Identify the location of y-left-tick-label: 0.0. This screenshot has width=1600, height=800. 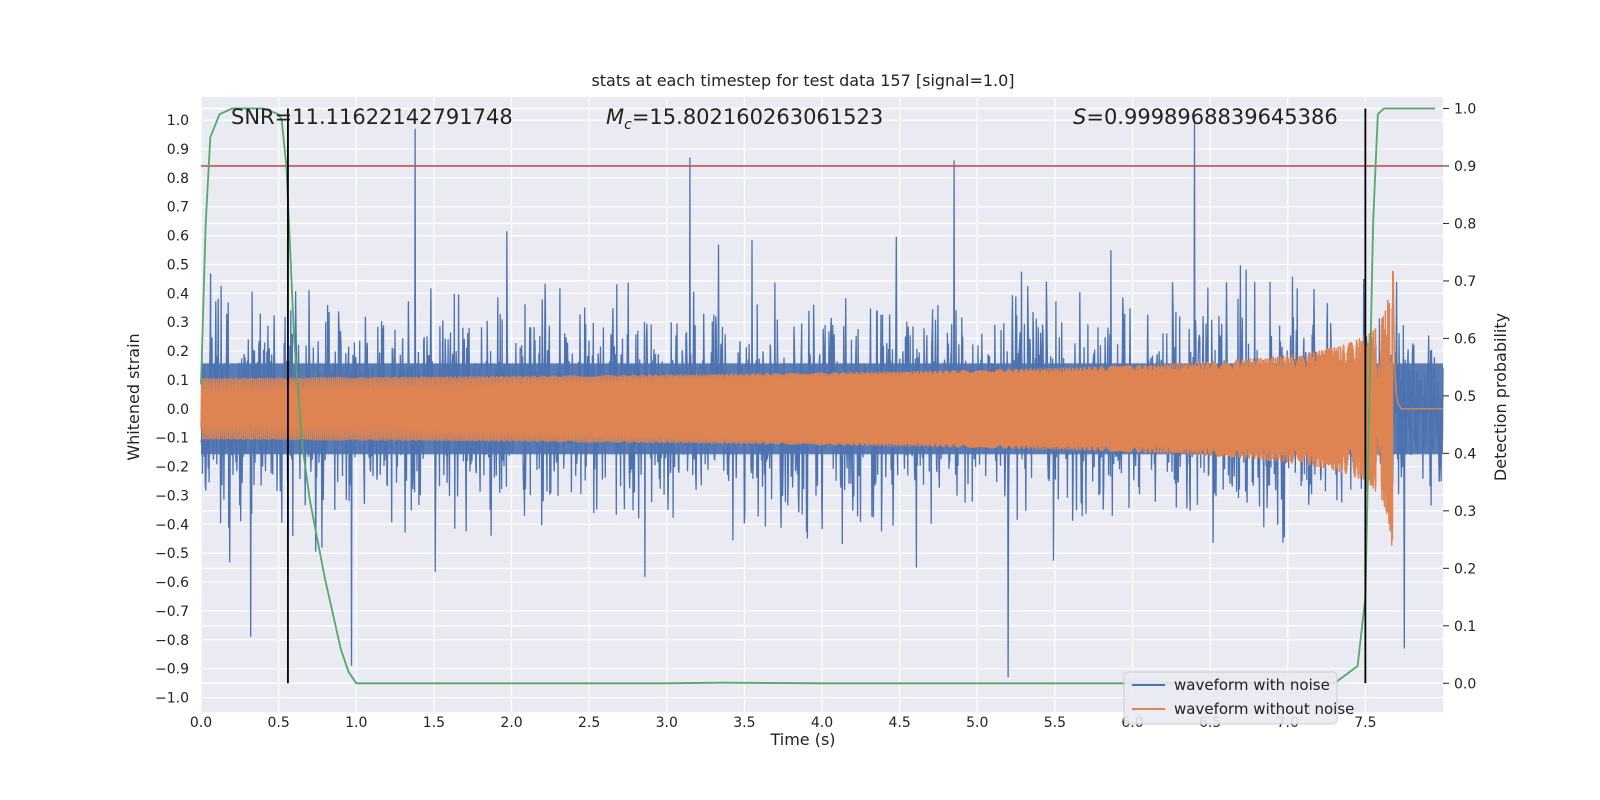
(178, 410).